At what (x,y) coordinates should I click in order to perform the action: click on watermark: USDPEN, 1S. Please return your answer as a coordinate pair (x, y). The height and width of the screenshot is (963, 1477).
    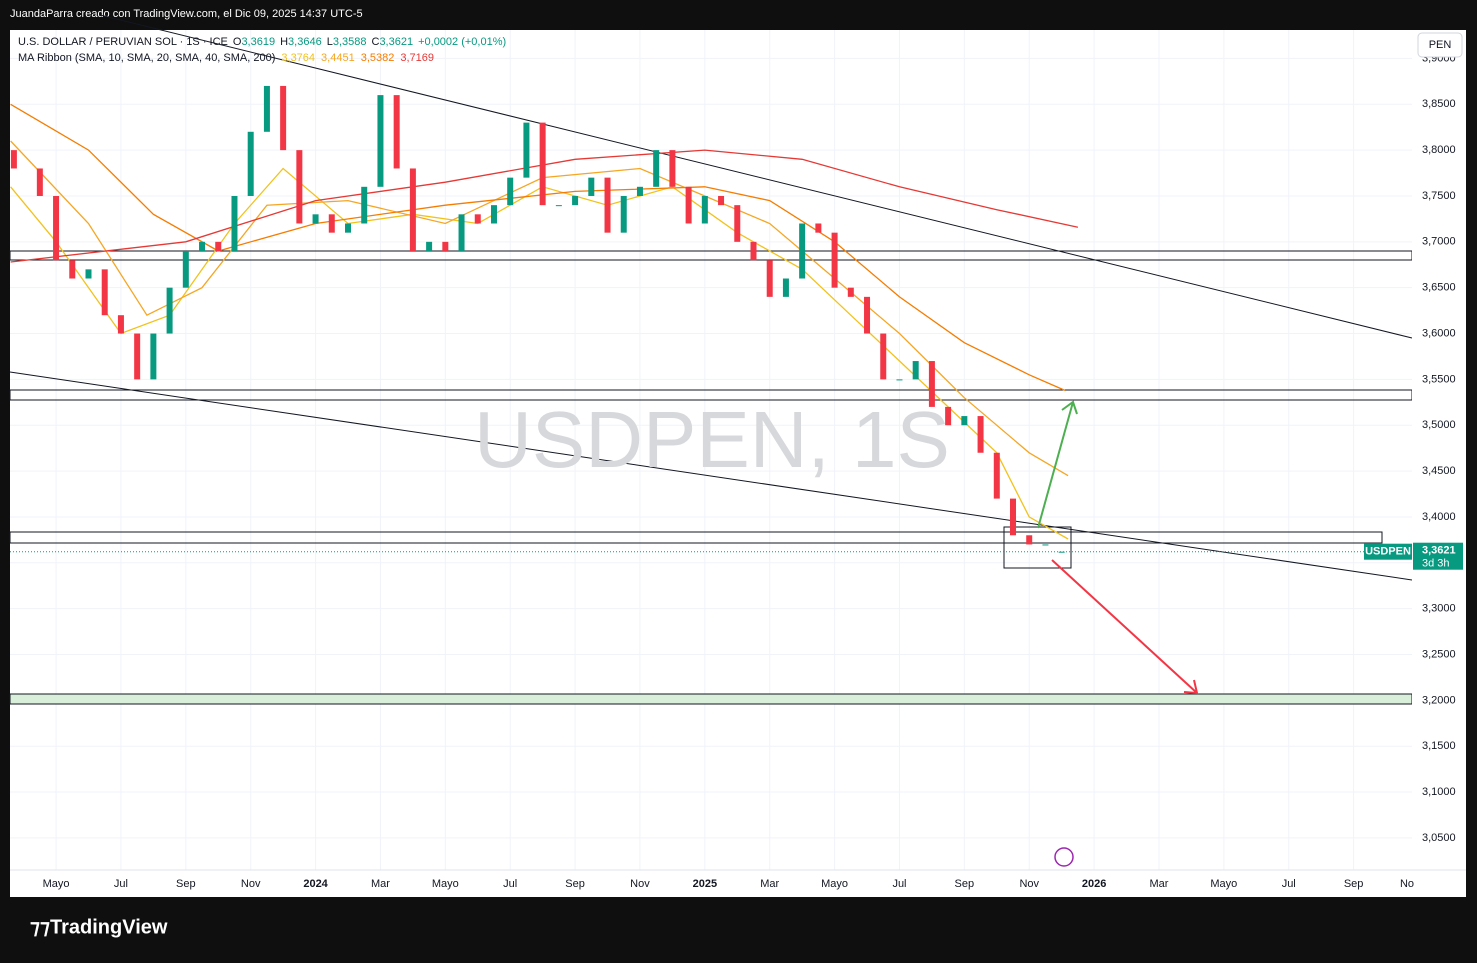
    Looking at the image, I should click on (712, 439).